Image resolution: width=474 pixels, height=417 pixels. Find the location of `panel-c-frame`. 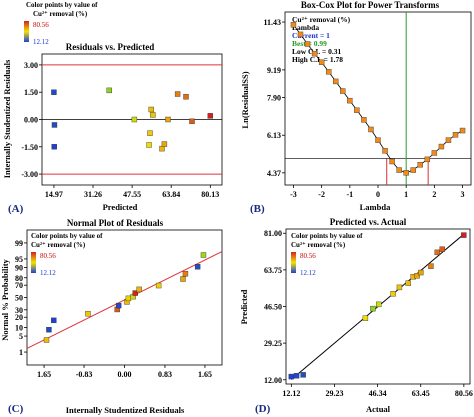

panel-c-frame is located at coordinates (124, 297).